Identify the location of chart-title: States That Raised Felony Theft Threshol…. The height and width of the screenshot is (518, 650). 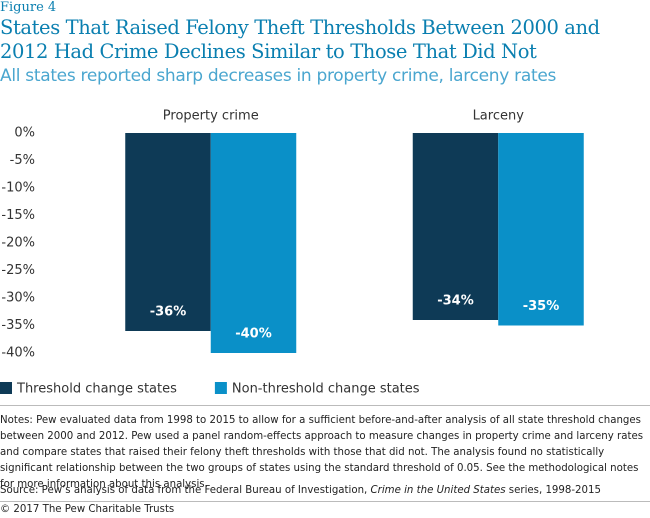
(300, 39).